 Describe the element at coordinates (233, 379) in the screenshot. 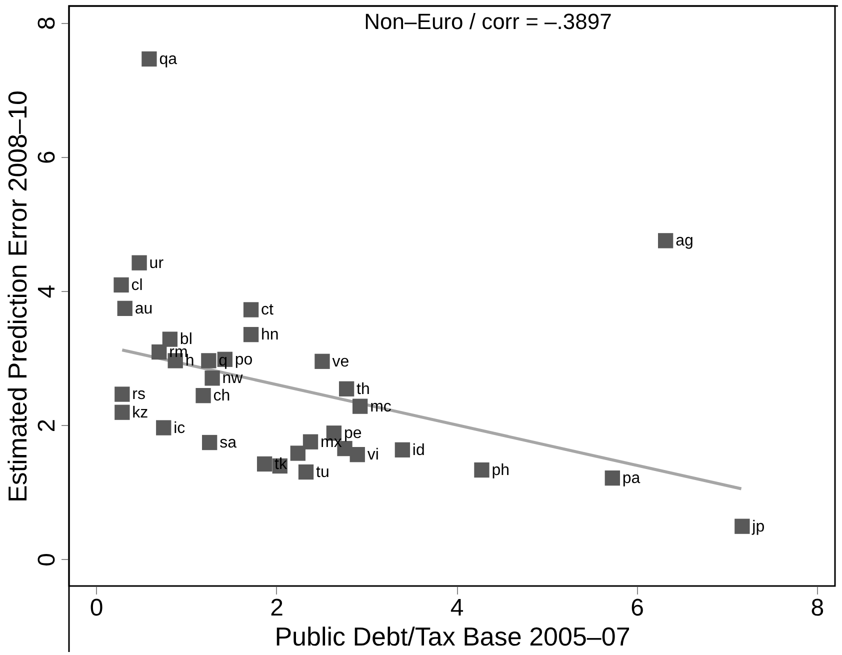

I see `data-label: nw` at that location.